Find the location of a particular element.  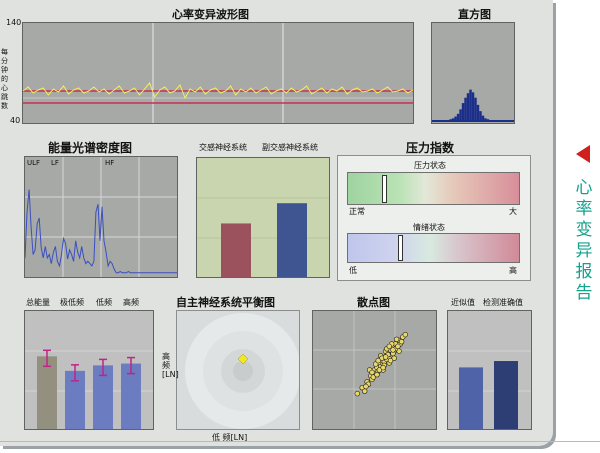

ans-x-label: 低 频[LN] is located at coordinates (230, 437).